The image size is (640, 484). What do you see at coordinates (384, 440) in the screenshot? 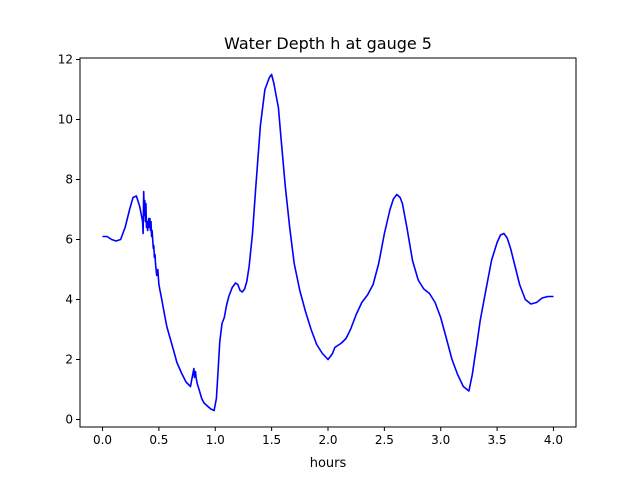
I see `x-tick-label: 2.5` at bounding box center [384, 440].